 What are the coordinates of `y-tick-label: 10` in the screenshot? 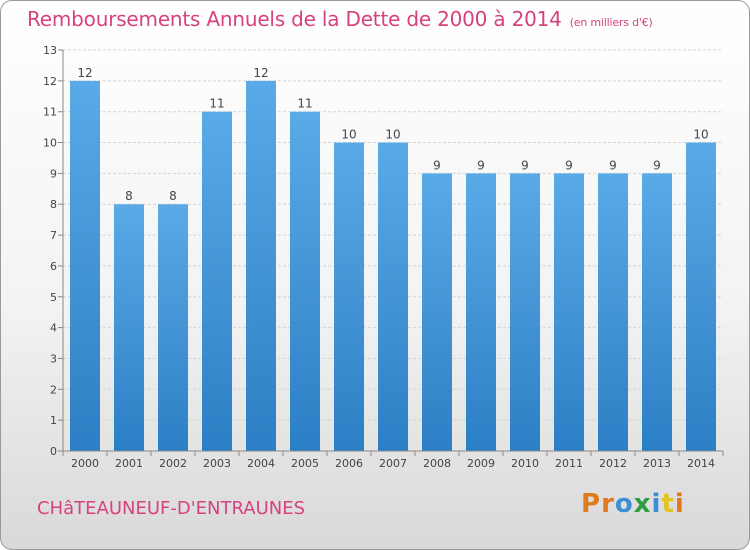 It's located at (50, 143).